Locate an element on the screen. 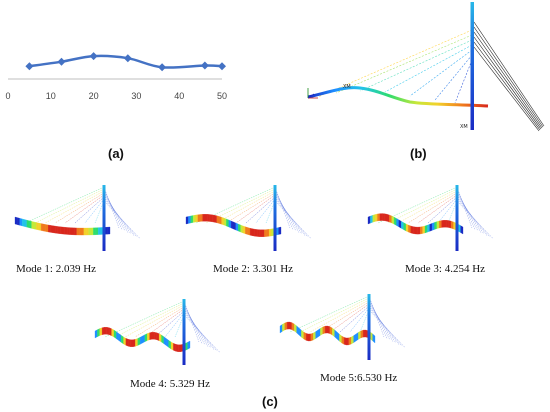 This screenshot has height=412, width=550. bridge-model-b: XM XM is located at coordinates (426, 67).